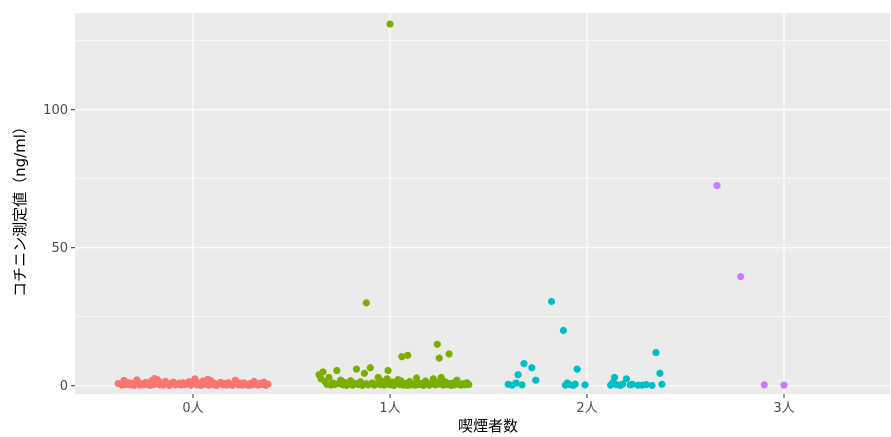  I want to click on y-axis-title: コチニン測定値（ng/ml）, so click(20, 208).